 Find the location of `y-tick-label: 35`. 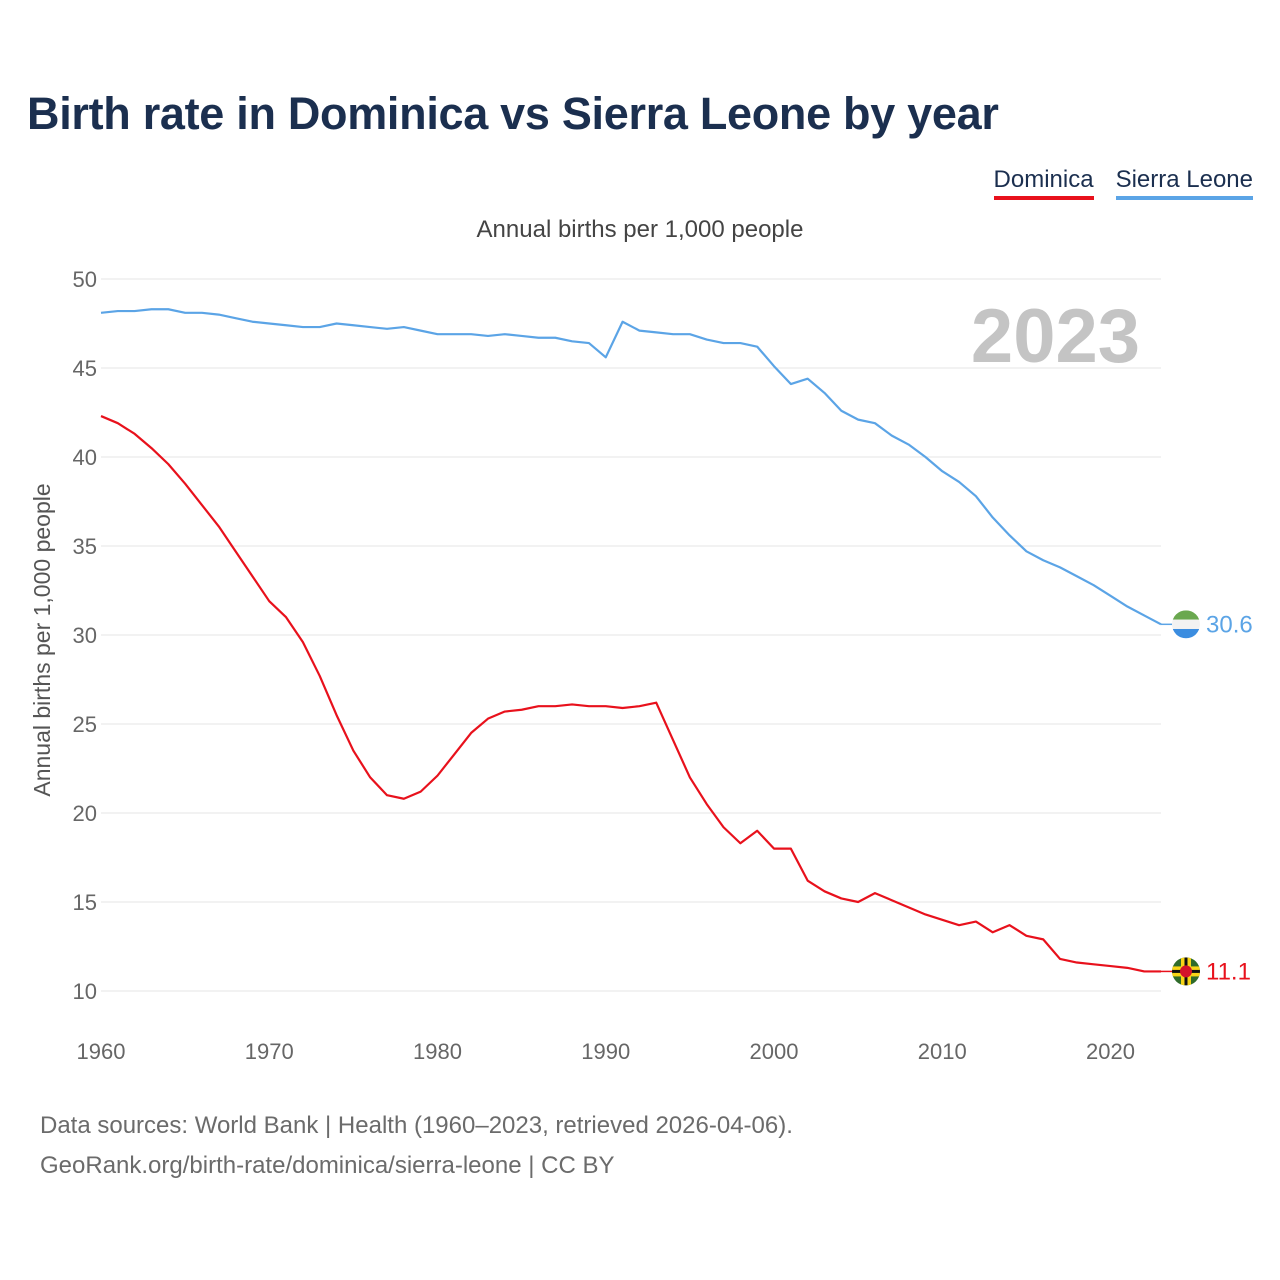

y-tick-label: 35 is located at coordinates (85, 546).